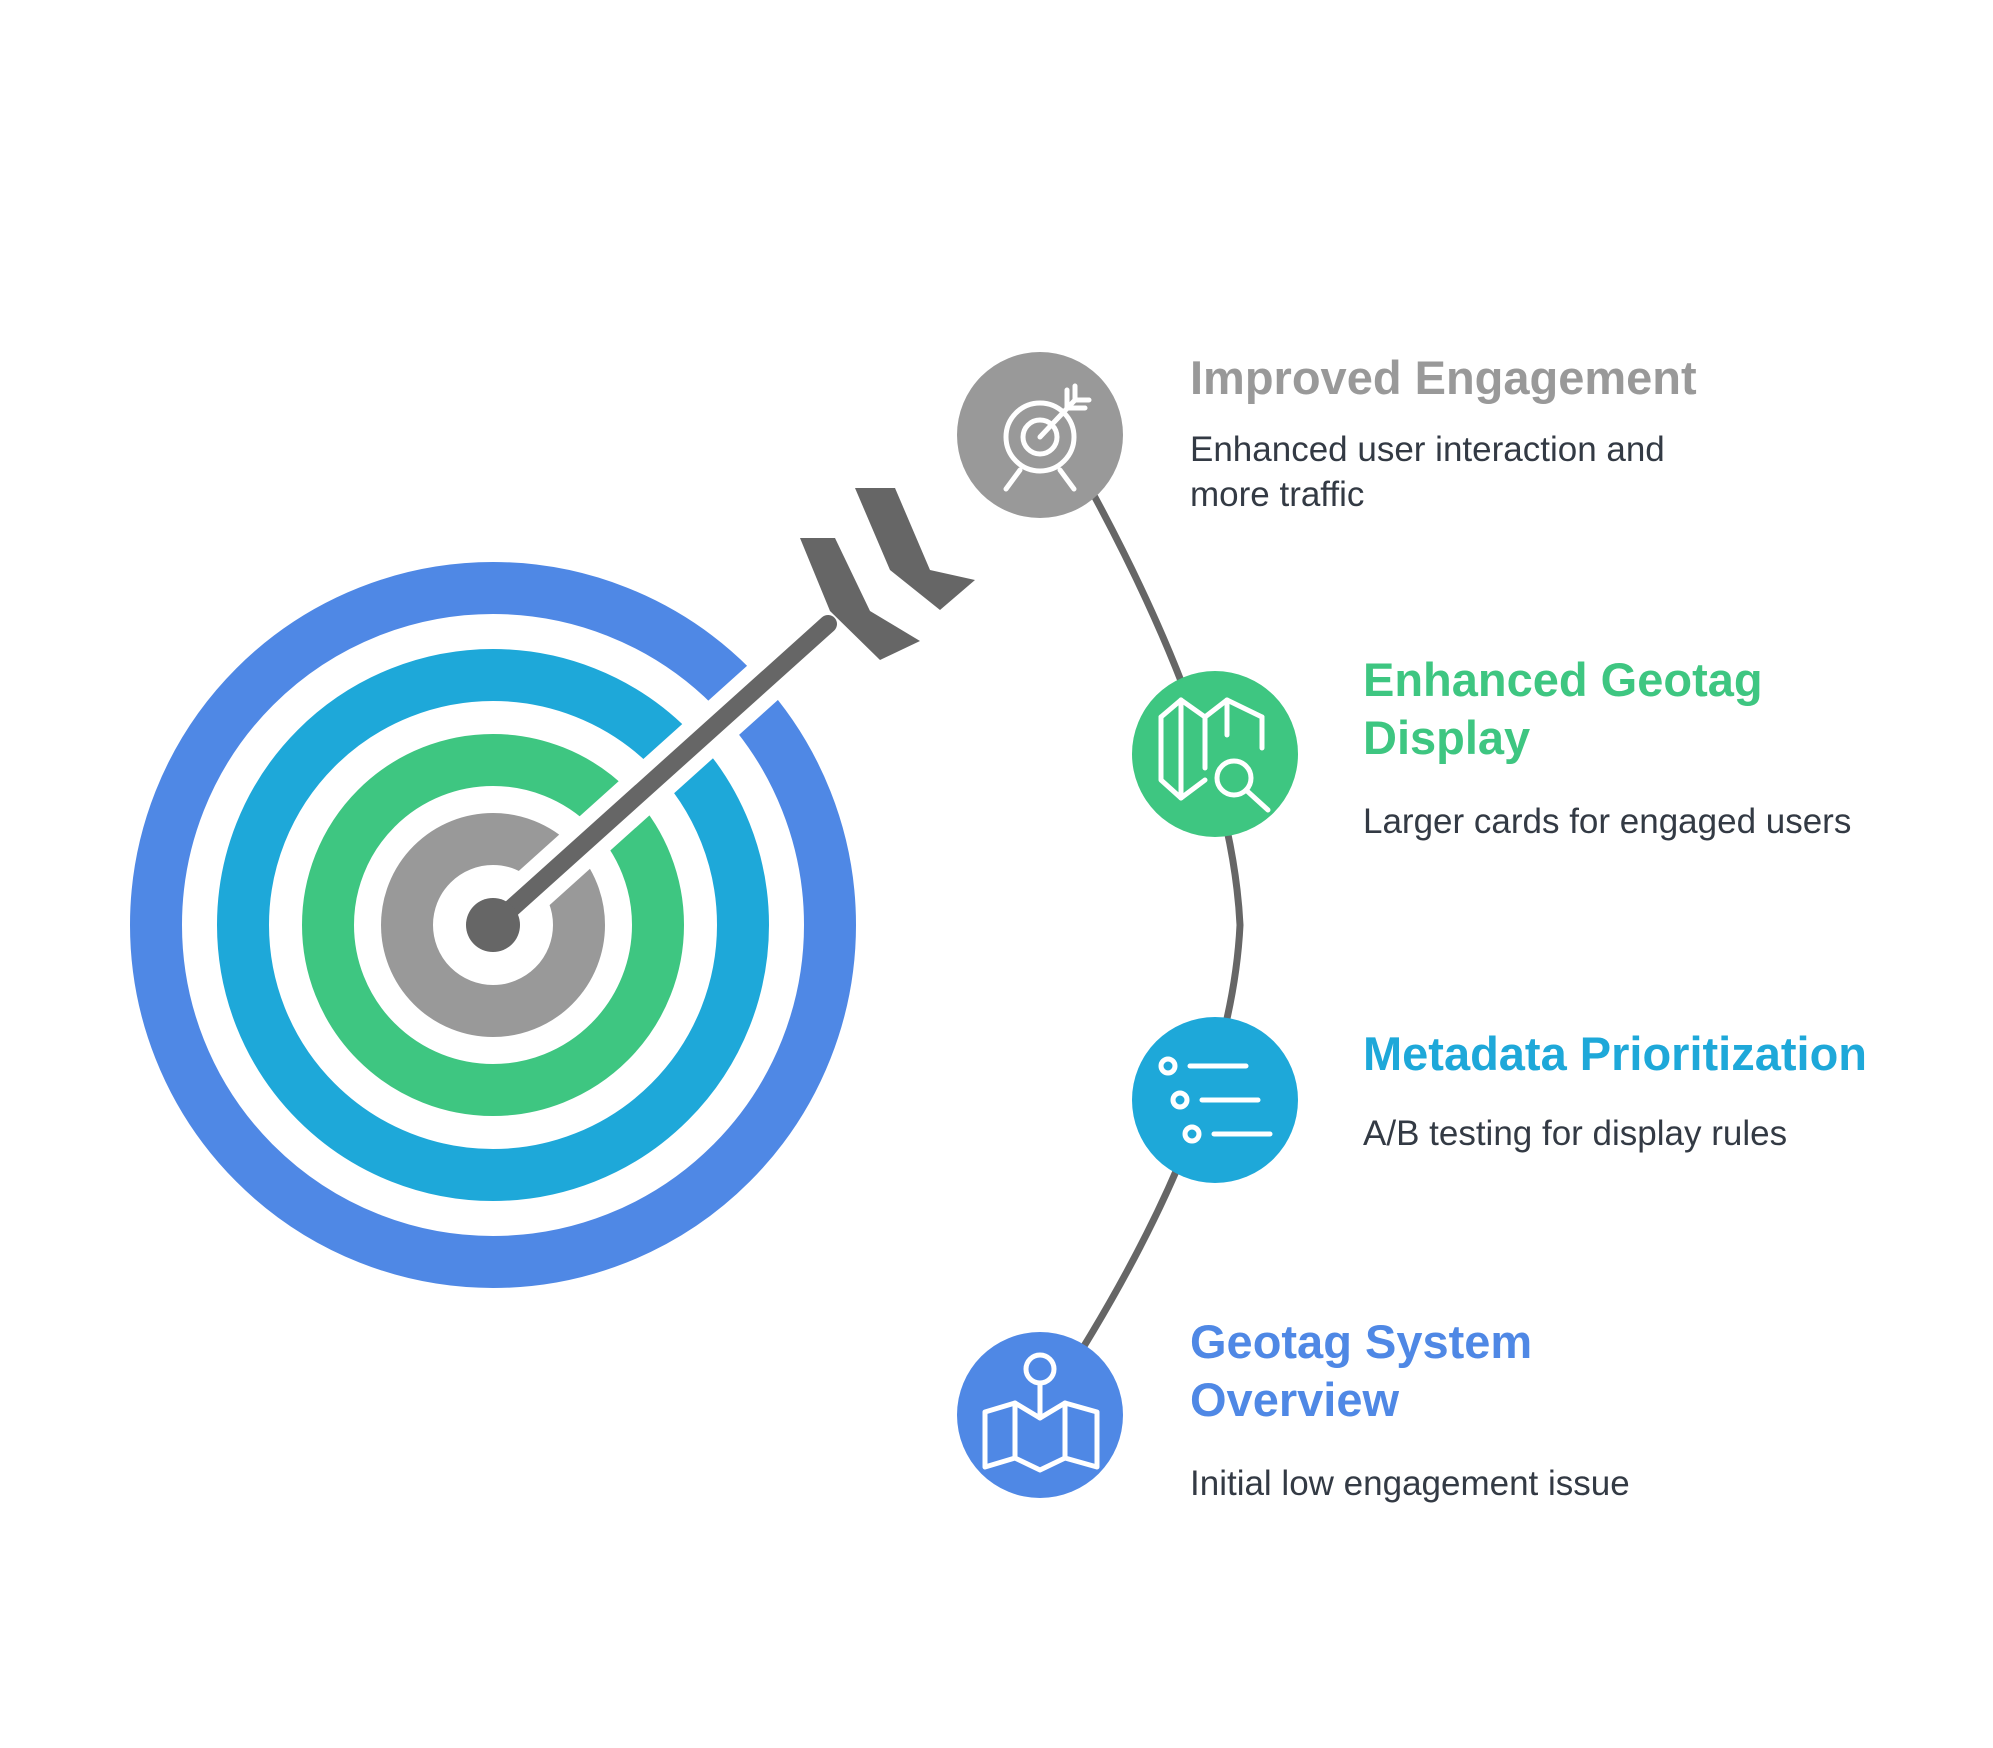 The width and height of the screenshot is (1993, 1748). What do you see at coordinates (1443, 377) in the screenshot?
I see `step-title: Improved Engagement` at bounding box center [1443, 377].